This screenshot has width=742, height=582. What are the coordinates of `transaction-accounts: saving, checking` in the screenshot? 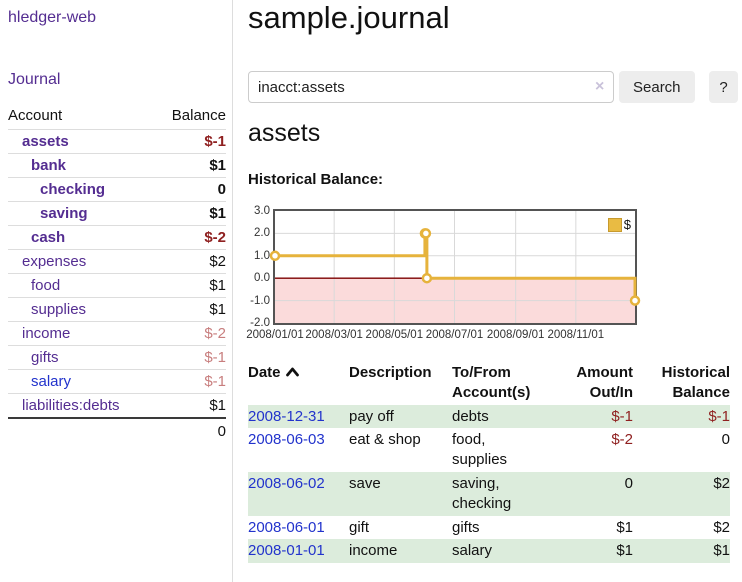 It's located at (482, 493).